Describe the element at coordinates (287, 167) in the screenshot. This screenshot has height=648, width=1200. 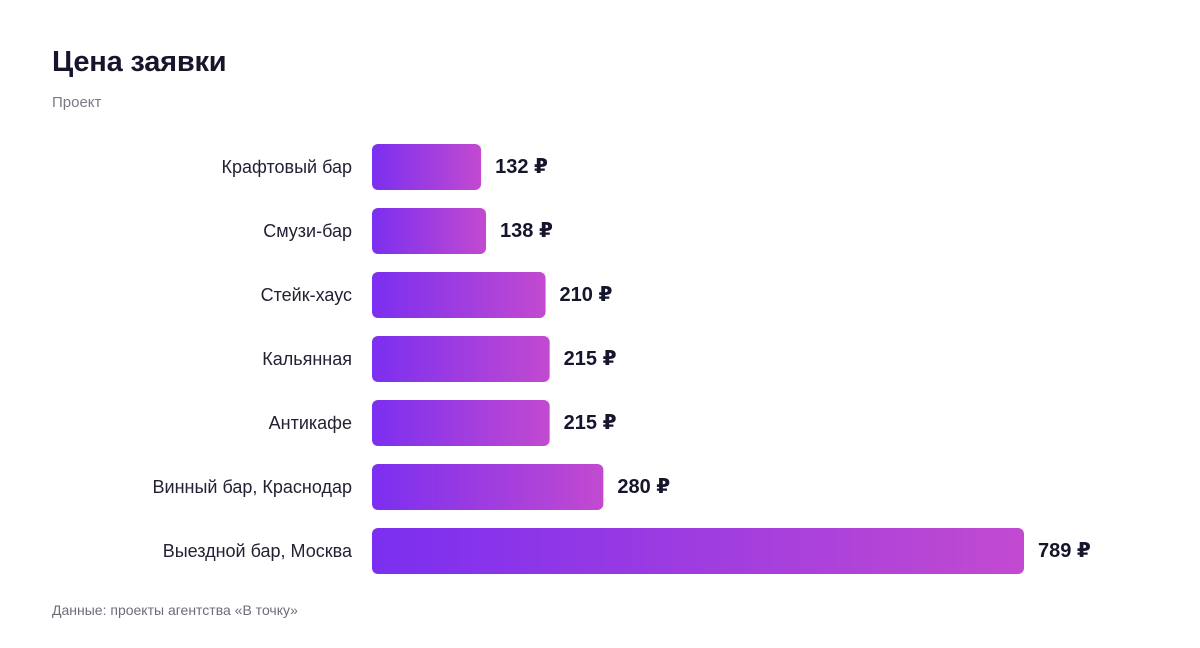
I see `category-label: Крафтовый бар` at that location.